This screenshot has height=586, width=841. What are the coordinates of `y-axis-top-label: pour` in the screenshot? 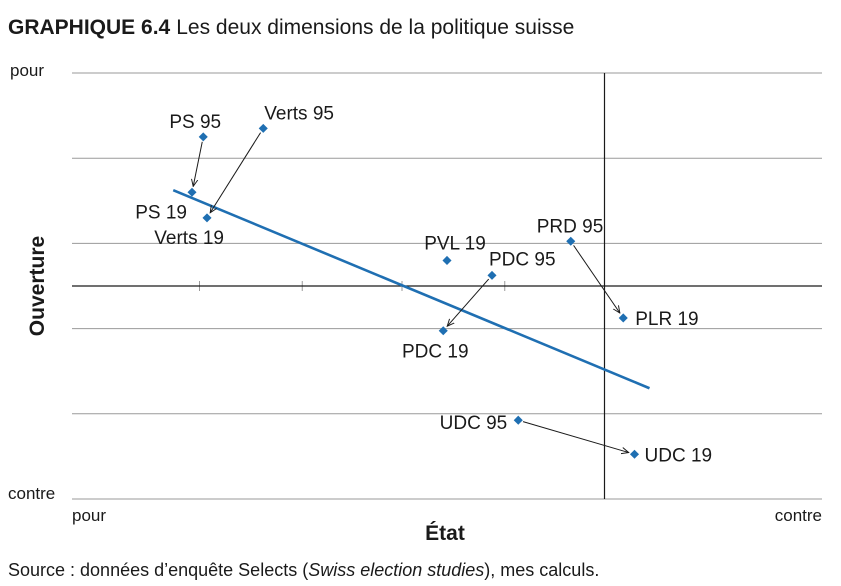 It's located at (27, 70).